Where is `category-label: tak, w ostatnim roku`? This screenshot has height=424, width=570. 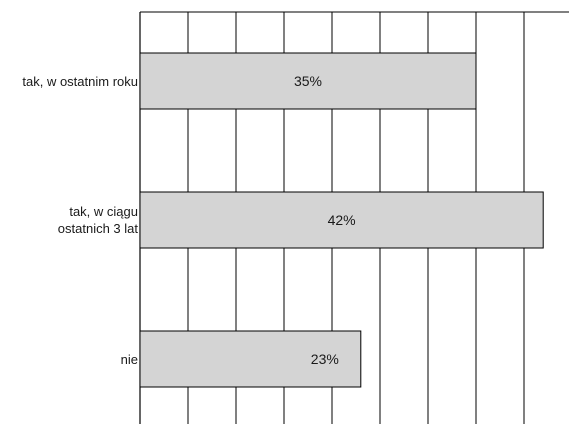 category-label: tak, w ostatnim roku is located at coordinates (80, 81).